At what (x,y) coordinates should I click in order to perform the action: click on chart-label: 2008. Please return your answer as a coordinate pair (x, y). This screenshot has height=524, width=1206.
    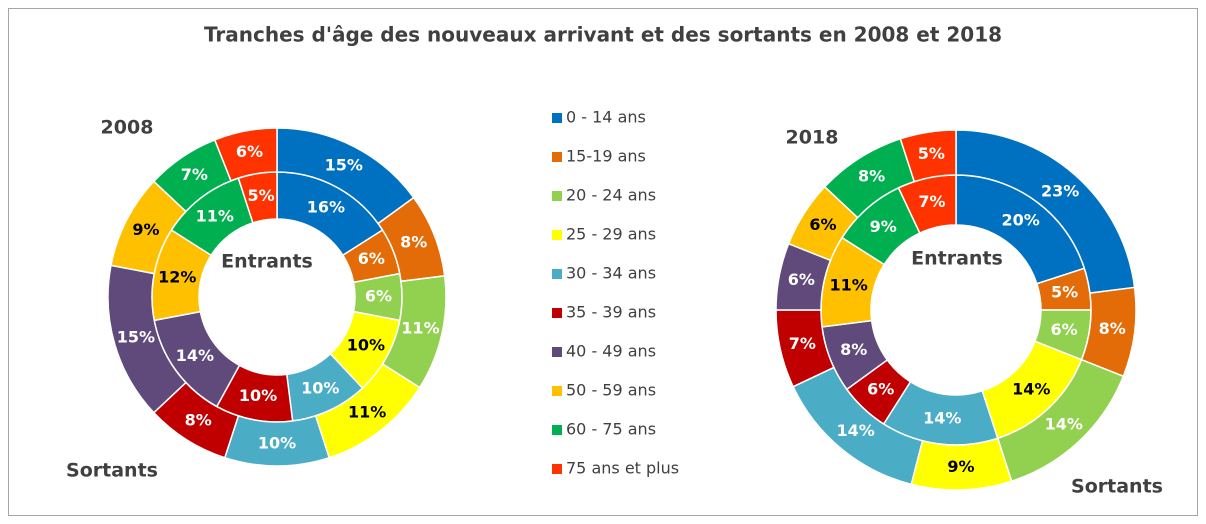
    Looking at the image, I should click on (127, 128).